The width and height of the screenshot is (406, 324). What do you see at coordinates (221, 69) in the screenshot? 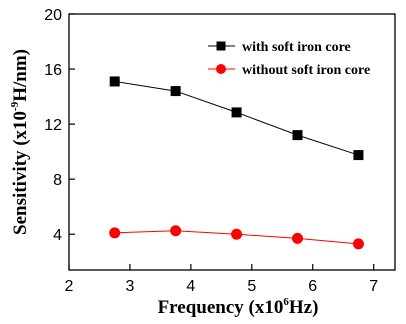
I see `legend-marker-without-core` at bounding box center [221, 69].